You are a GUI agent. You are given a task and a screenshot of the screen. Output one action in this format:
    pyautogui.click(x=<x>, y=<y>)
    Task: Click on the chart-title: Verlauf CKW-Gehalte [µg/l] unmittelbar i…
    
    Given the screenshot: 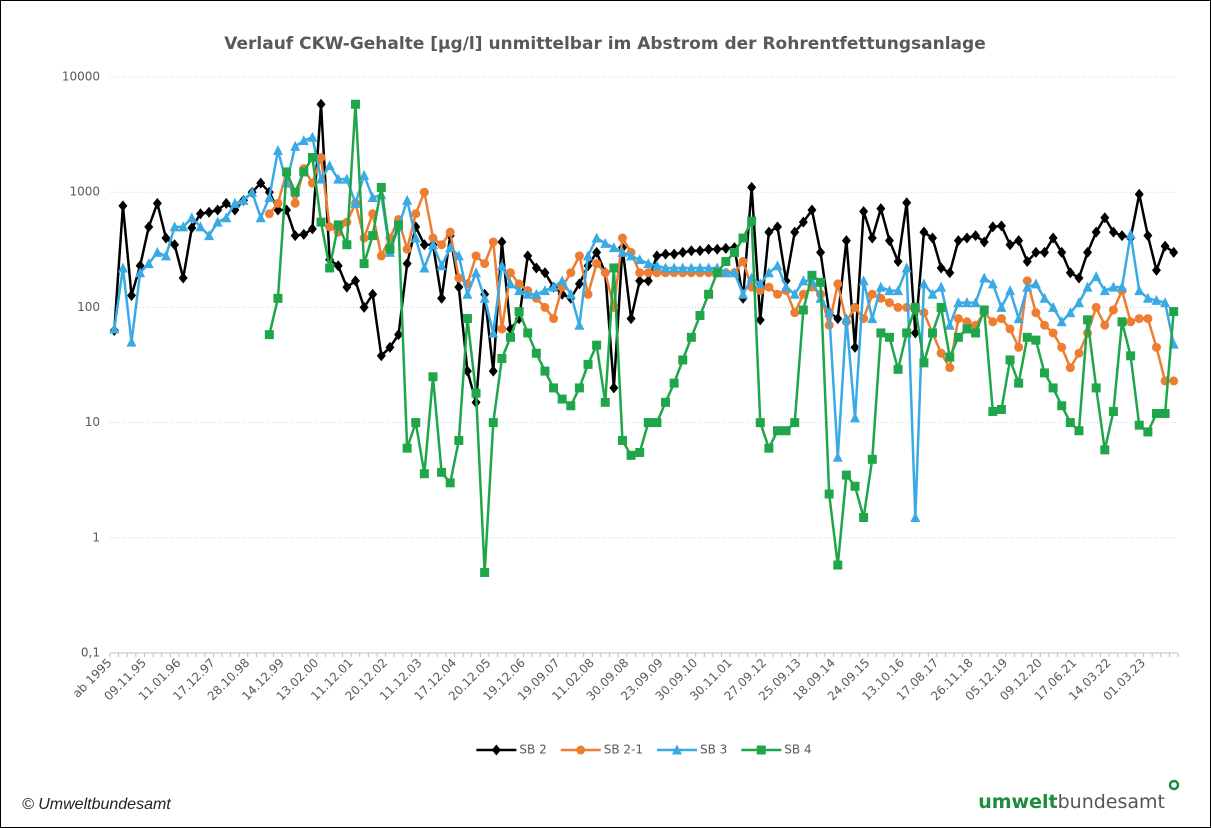 What is the action you would take?
    pyautogui.click(x=604, y=44)
    